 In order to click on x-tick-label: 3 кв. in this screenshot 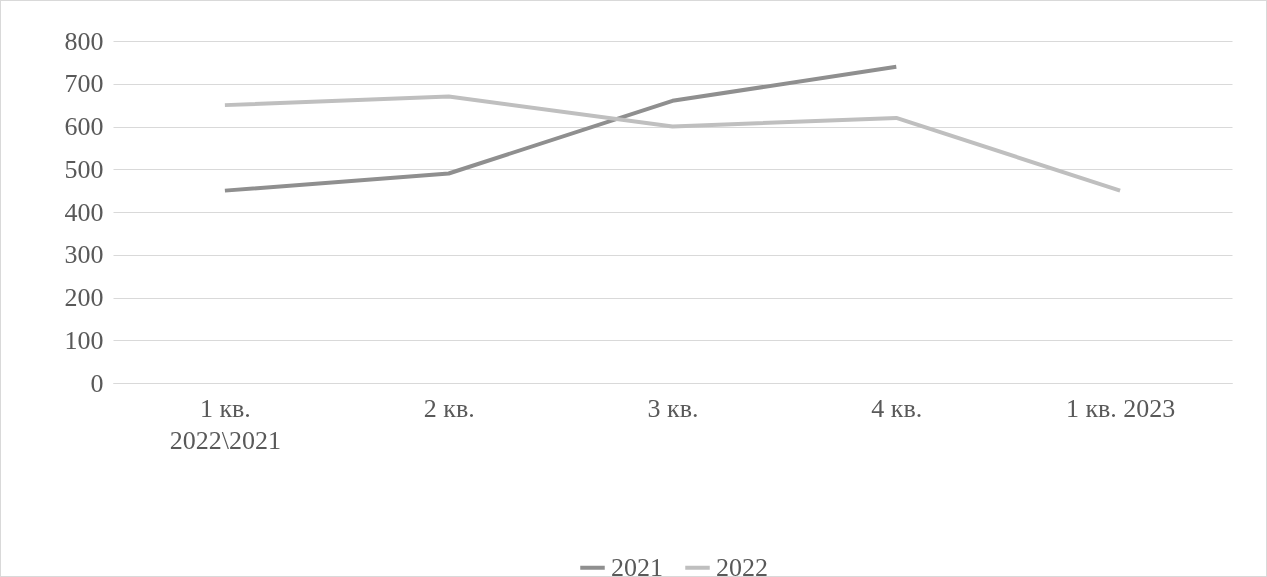, I will do `click(673, 408)`.